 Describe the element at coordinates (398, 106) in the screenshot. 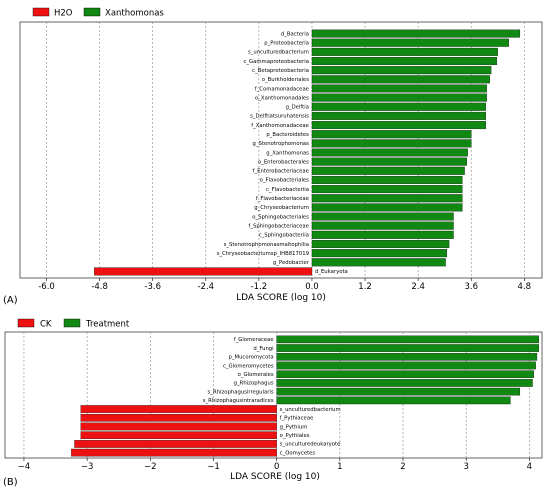

I see `bar-g-delftia` at that location.